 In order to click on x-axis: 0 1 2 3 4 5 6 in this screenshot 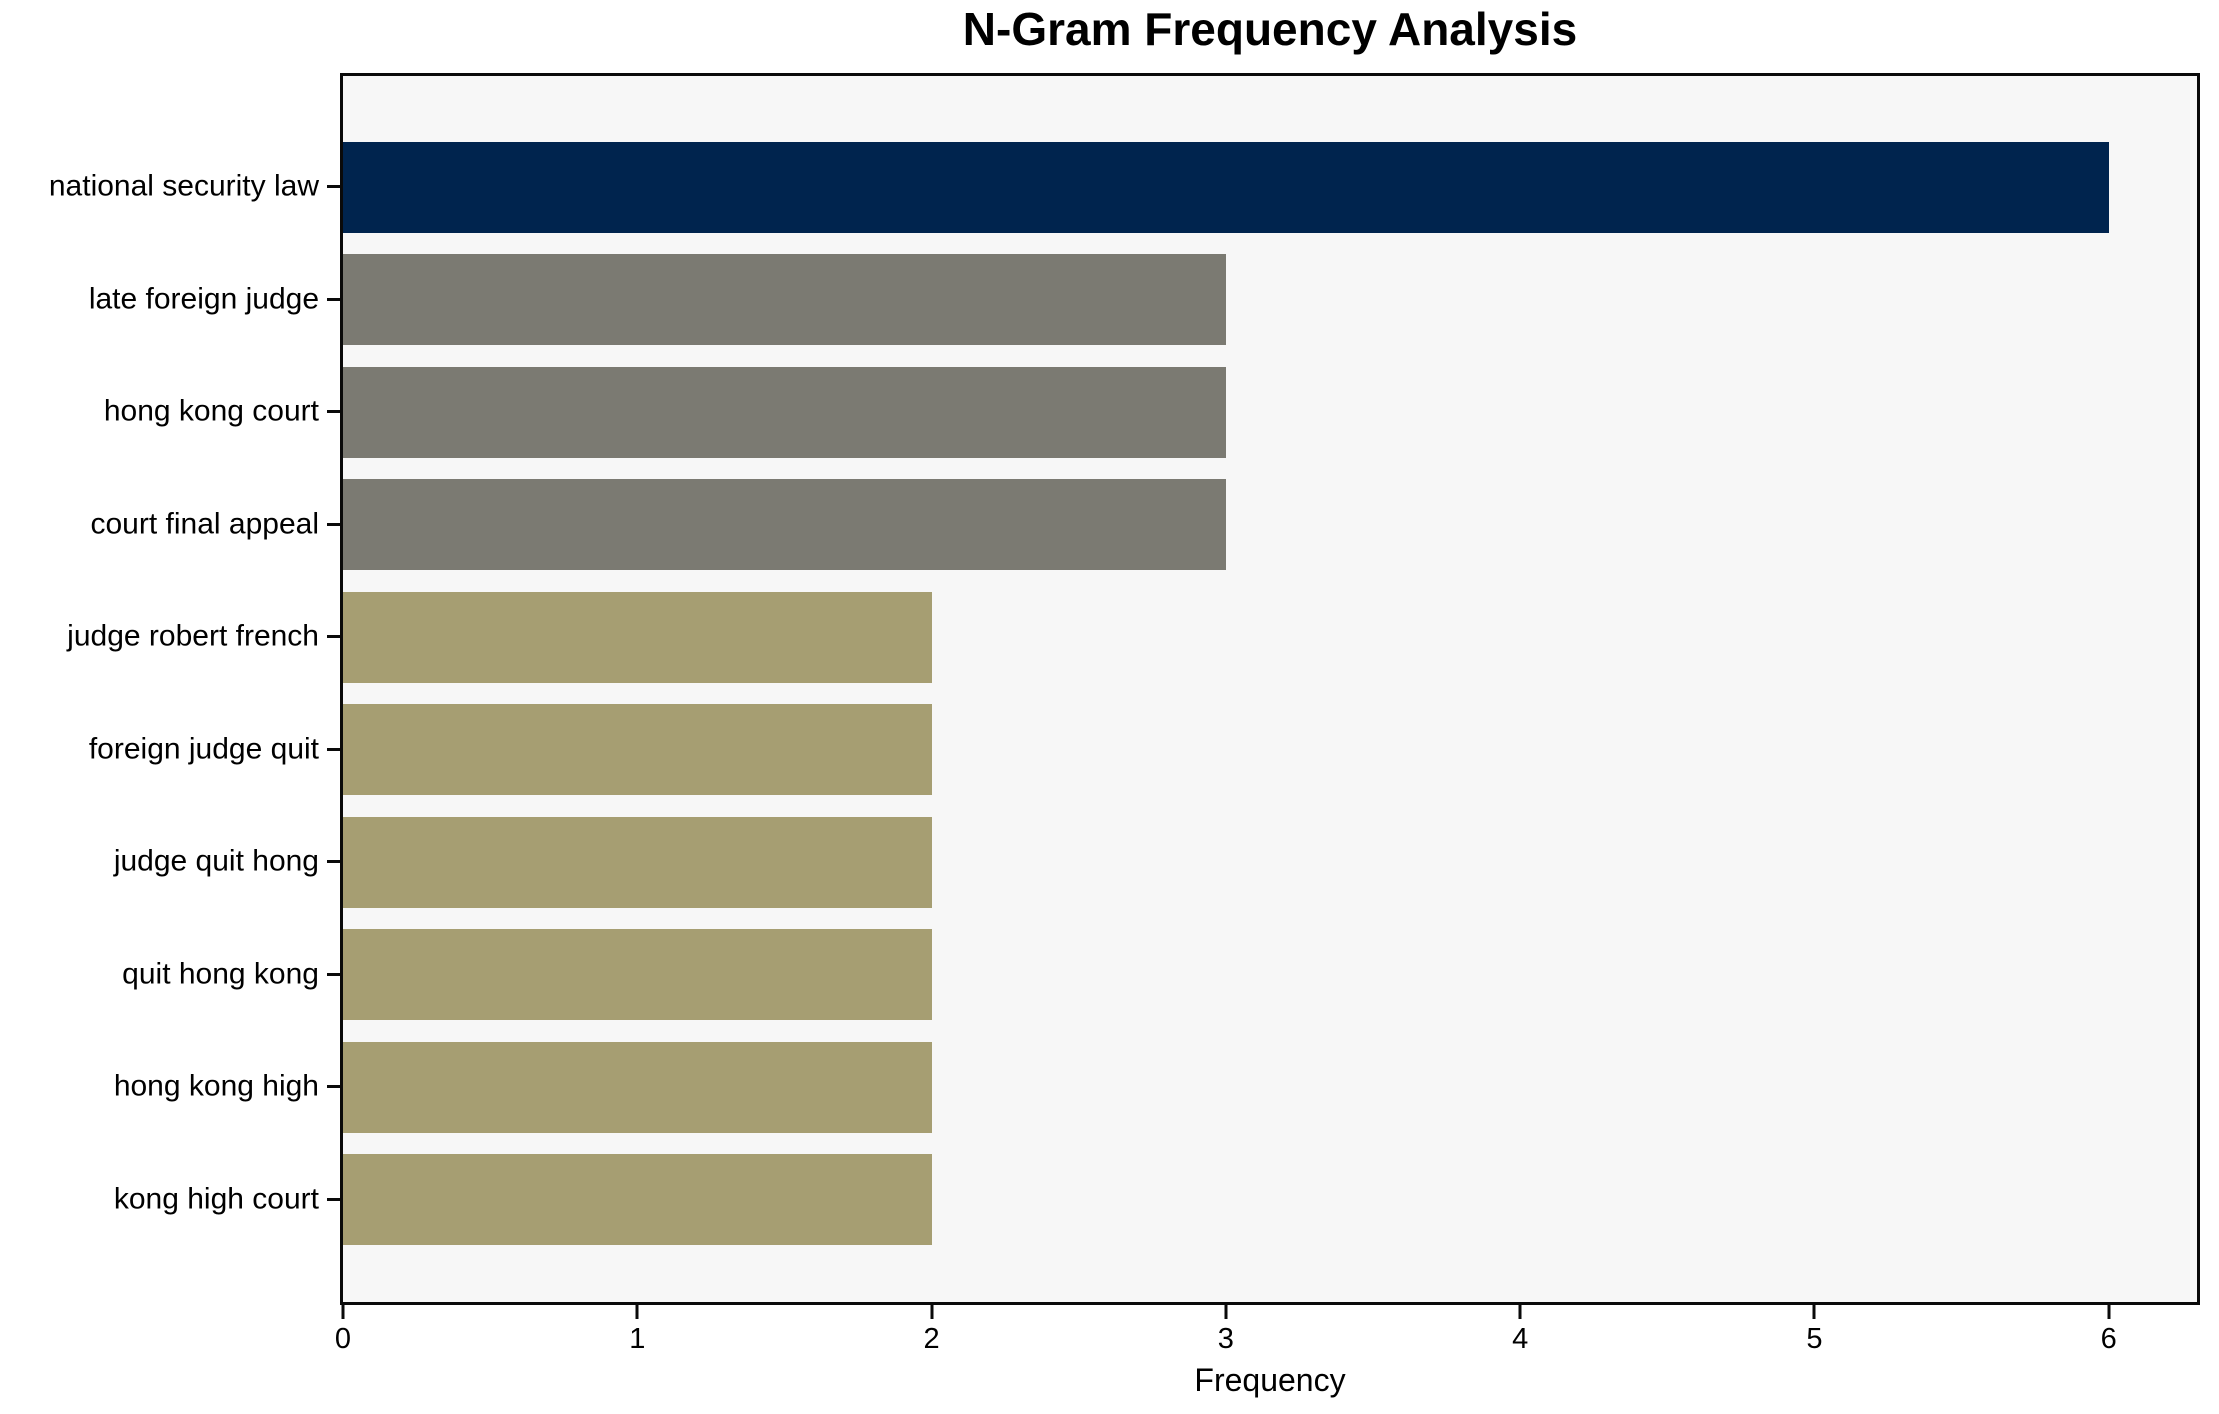, I will do `click(1266, 1350)`.